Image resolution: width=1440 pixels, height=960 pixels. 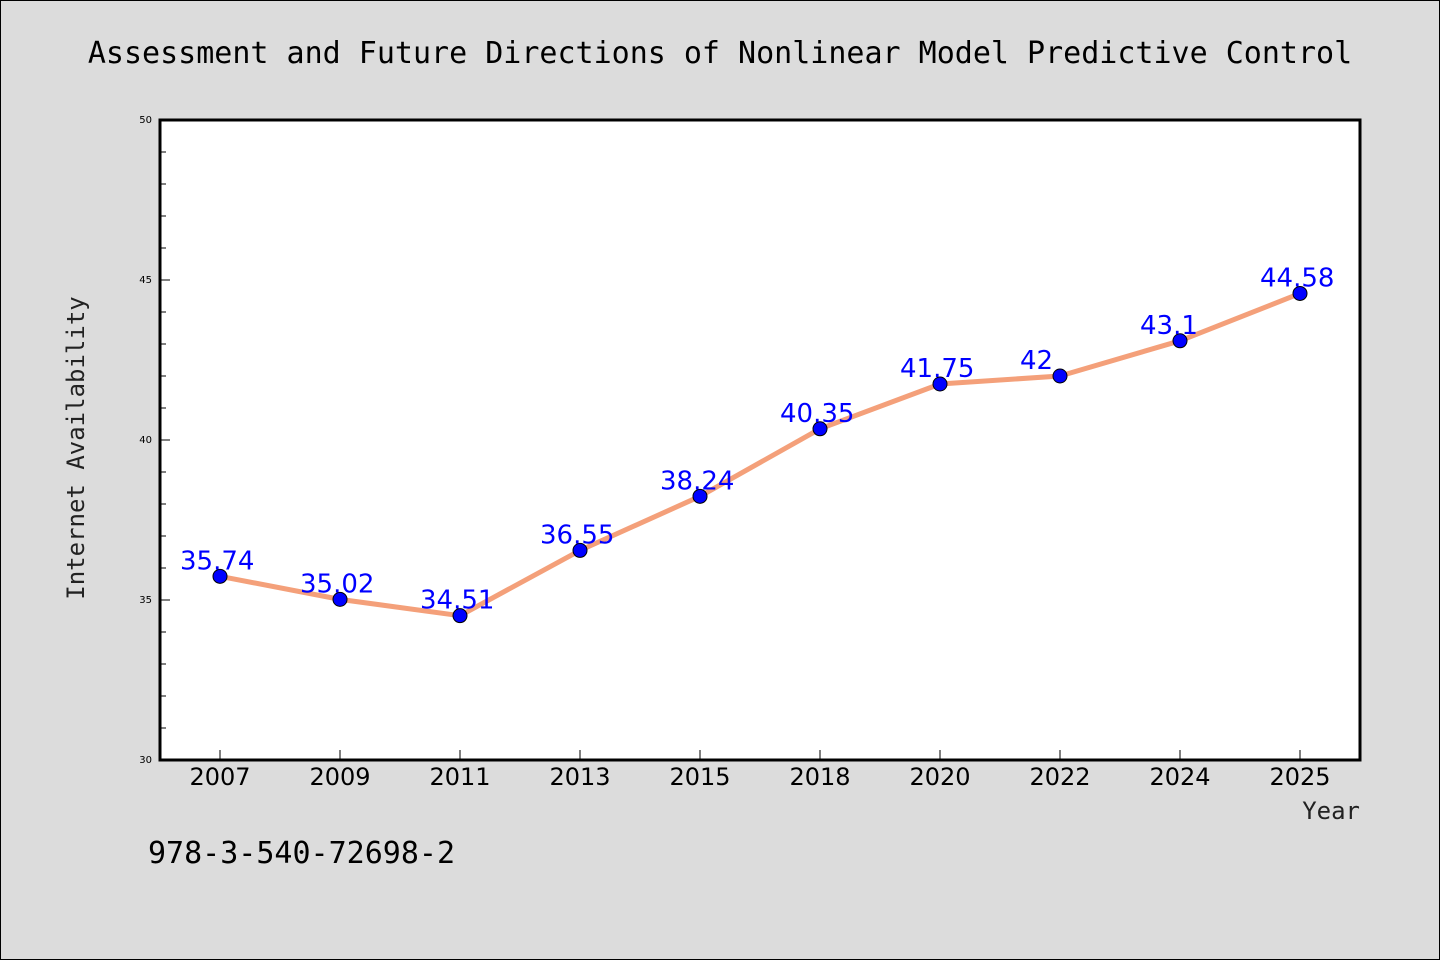 What do you see at coordinates (145, 120) in the screenshot?
I see `y-tick-label: 50` at bounding box center [145, 120].